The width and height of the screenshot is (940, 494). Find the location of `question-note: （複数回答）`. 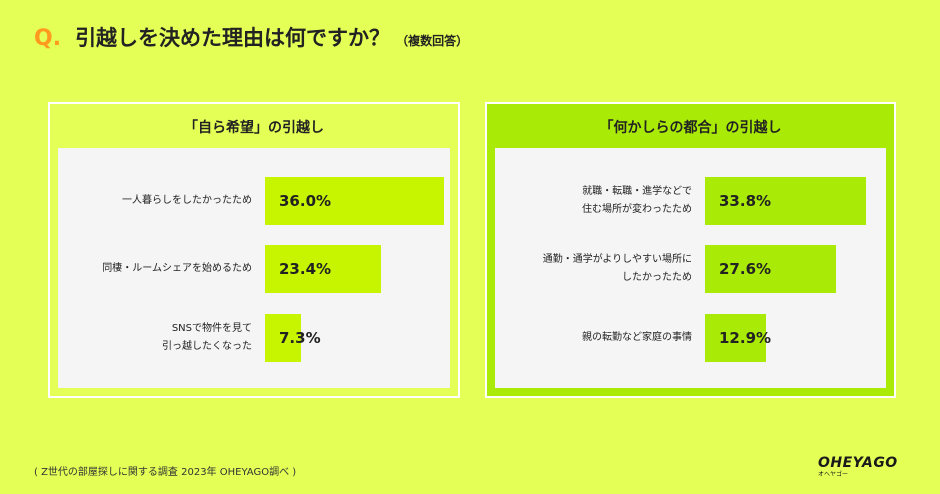

question-note: （複数回答） is located at coordinates (432, 41).